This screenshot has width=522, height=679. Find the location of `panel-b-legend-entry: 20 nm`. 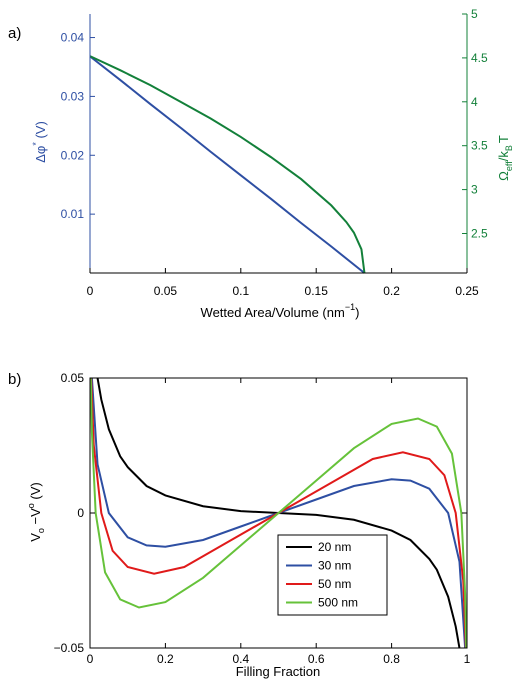

panel-b-legend-entry: 20 nm is located at coordinates (334, 547).